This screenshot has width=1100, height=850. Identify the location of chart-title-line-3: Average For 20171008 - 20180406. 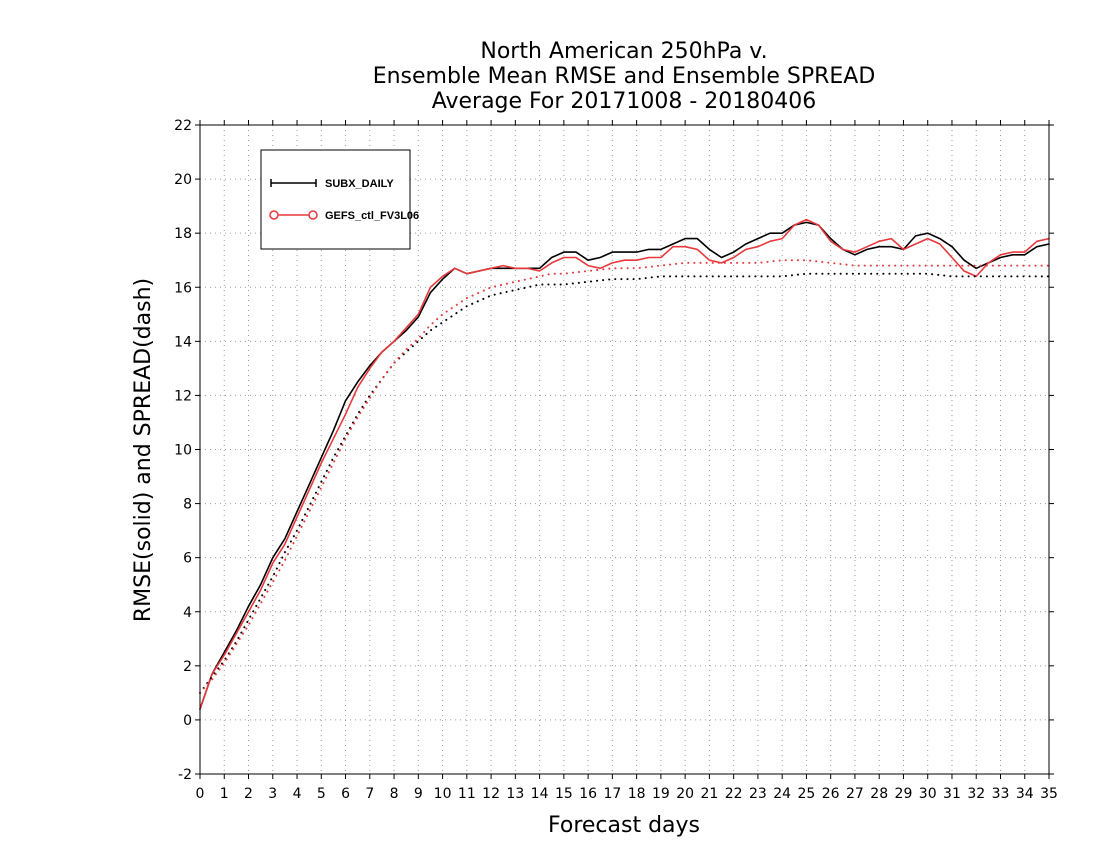
(624, 101).